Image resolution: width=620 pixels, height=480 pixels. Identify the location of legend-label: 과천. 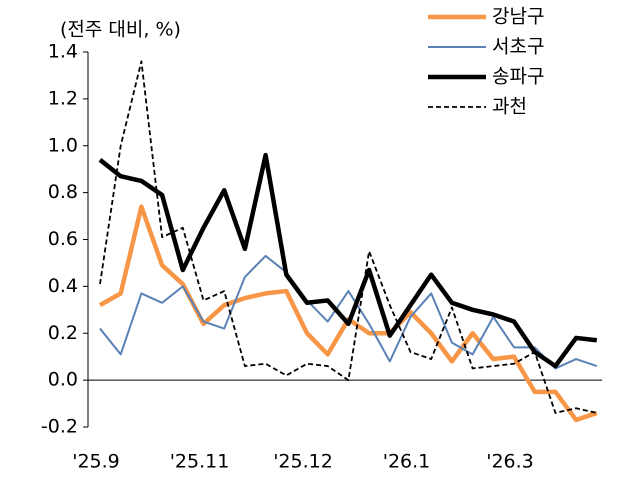
(509, 107).